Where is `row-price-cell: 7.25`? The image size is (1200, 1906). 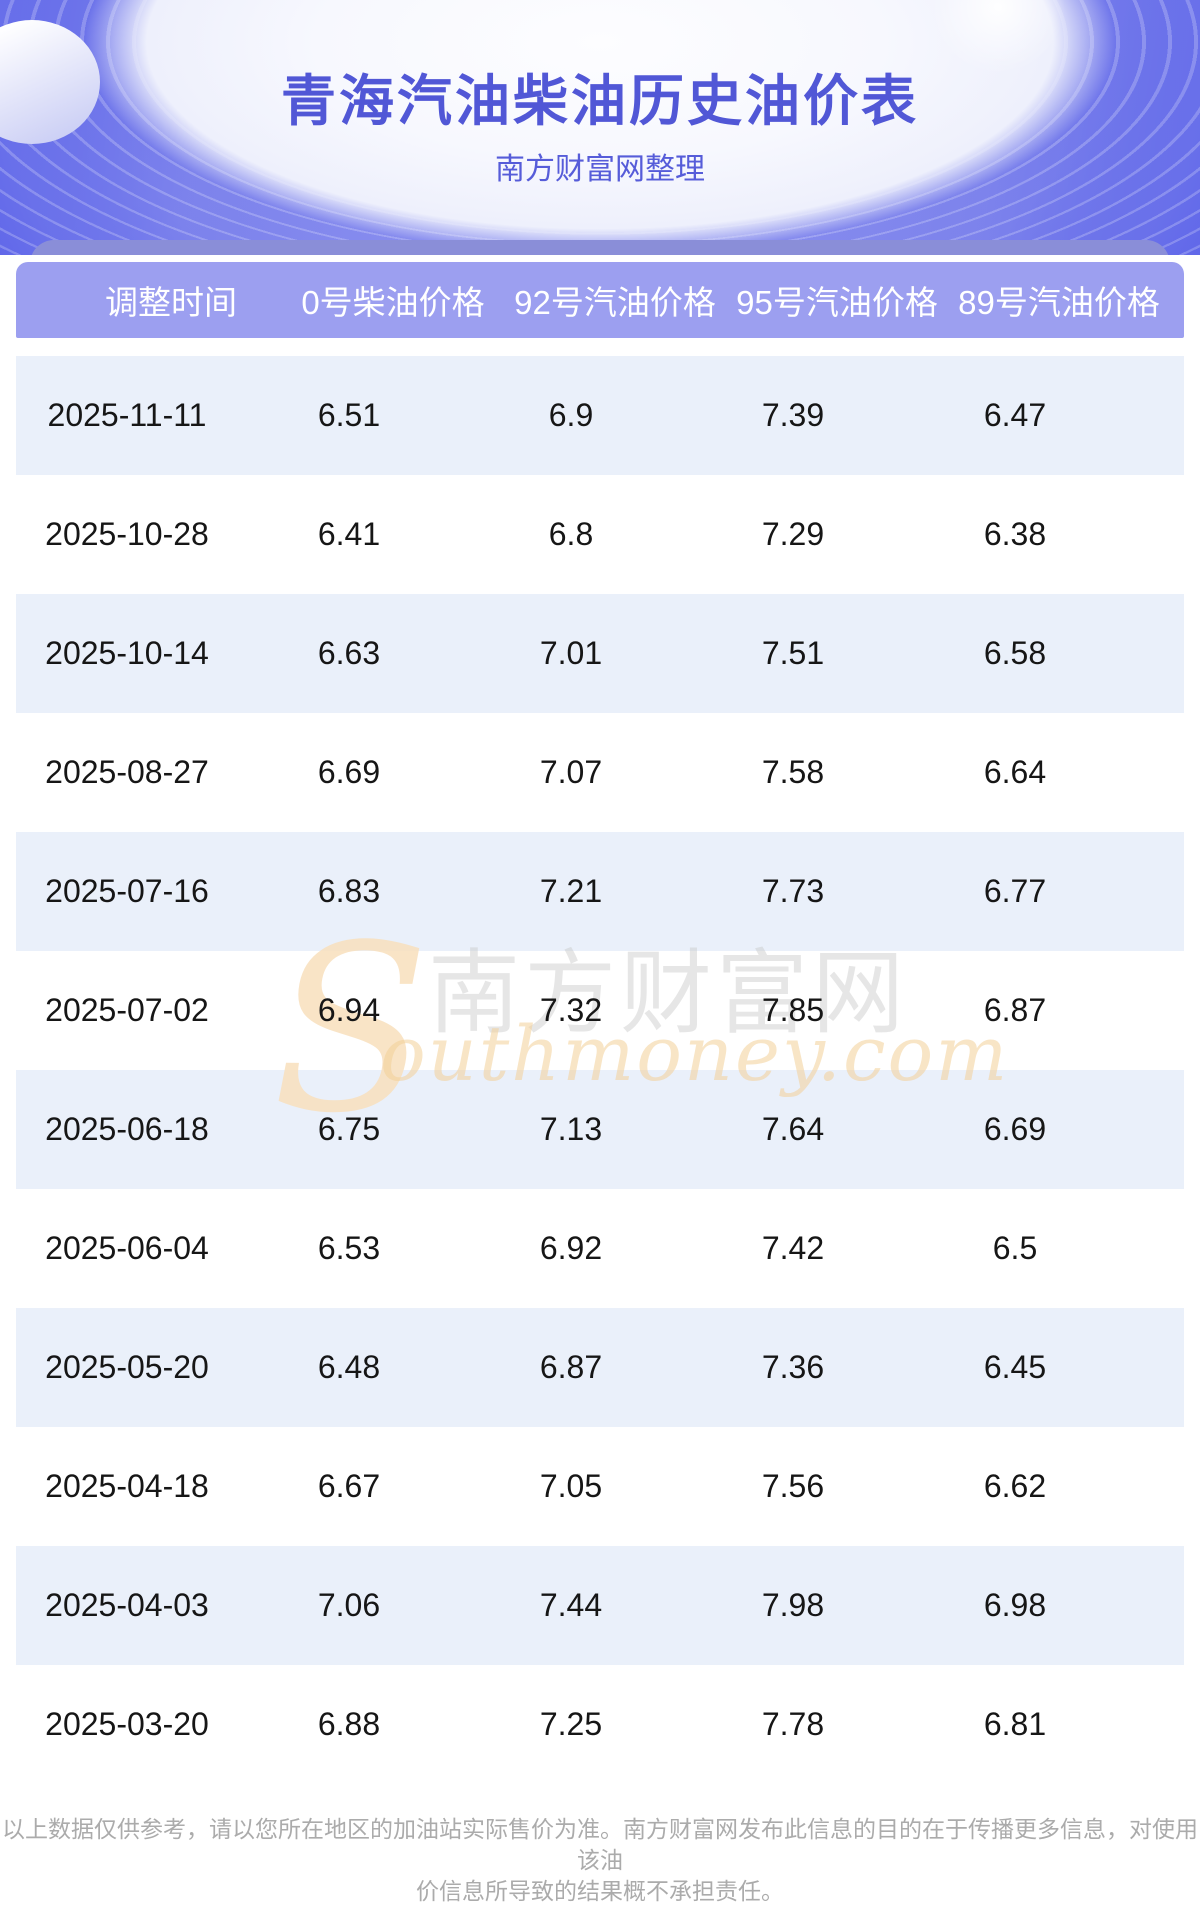
row-price-cell: 7.25 is located at coordinates (571, 1724).